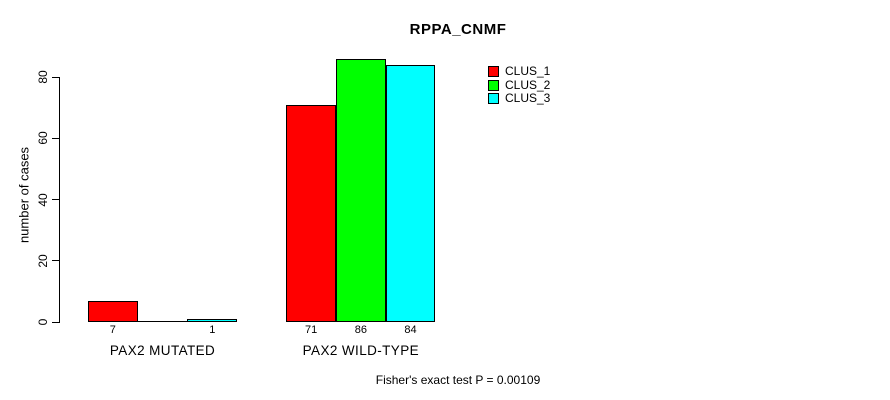 This screenshot has height=400, width=890. Describe the element at coordinates (162, 350) in the screenshot. I see `x-category-label: PAX2 MUTATED` at that location.